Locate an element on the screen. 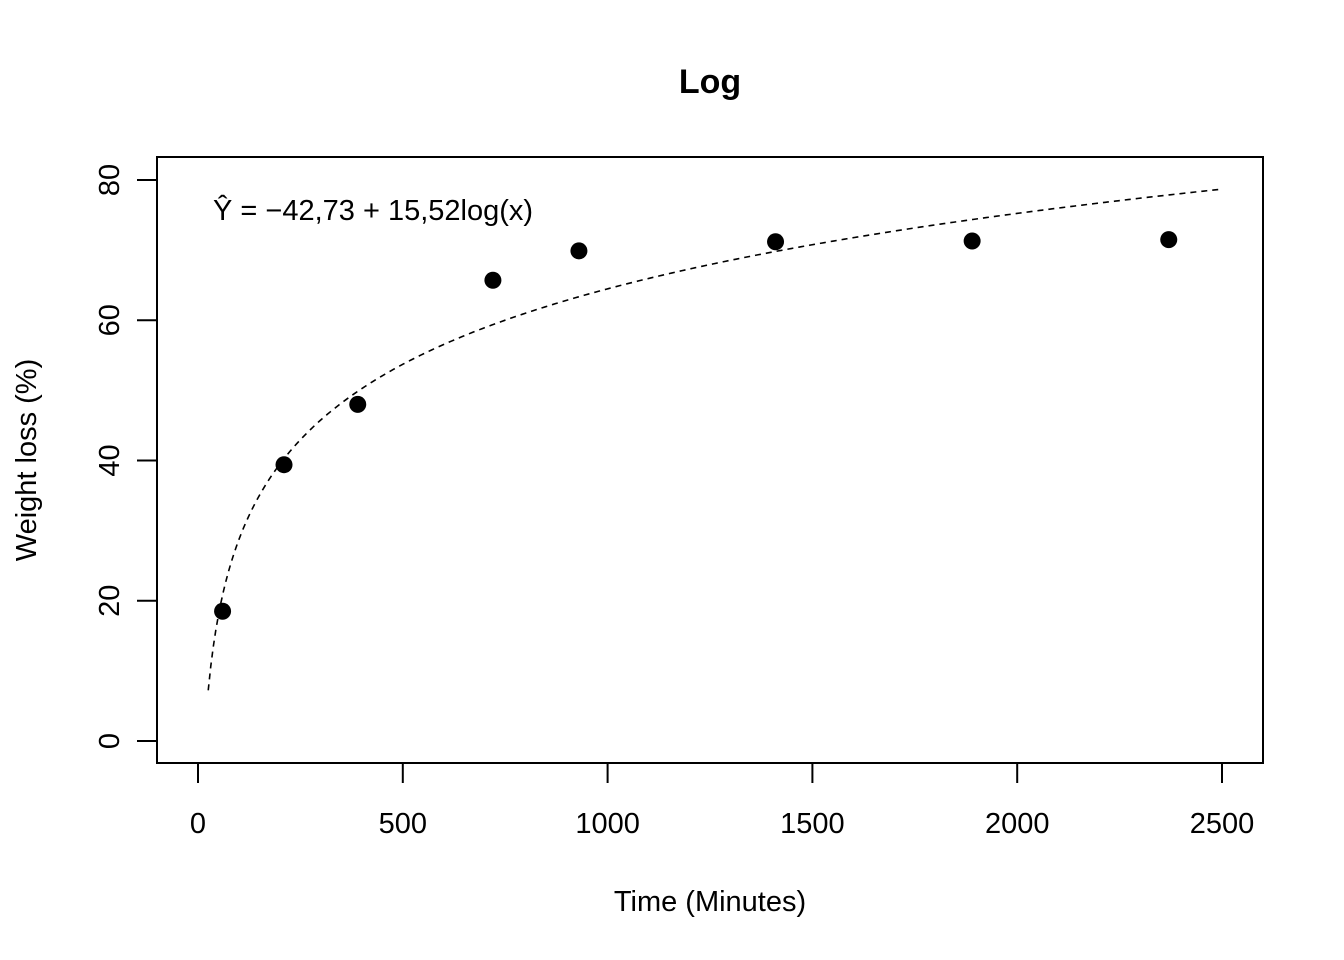 The width and height of the screenshot is (1344, 960). x-tick-label: 1000 is located at coordinates (607, 824).